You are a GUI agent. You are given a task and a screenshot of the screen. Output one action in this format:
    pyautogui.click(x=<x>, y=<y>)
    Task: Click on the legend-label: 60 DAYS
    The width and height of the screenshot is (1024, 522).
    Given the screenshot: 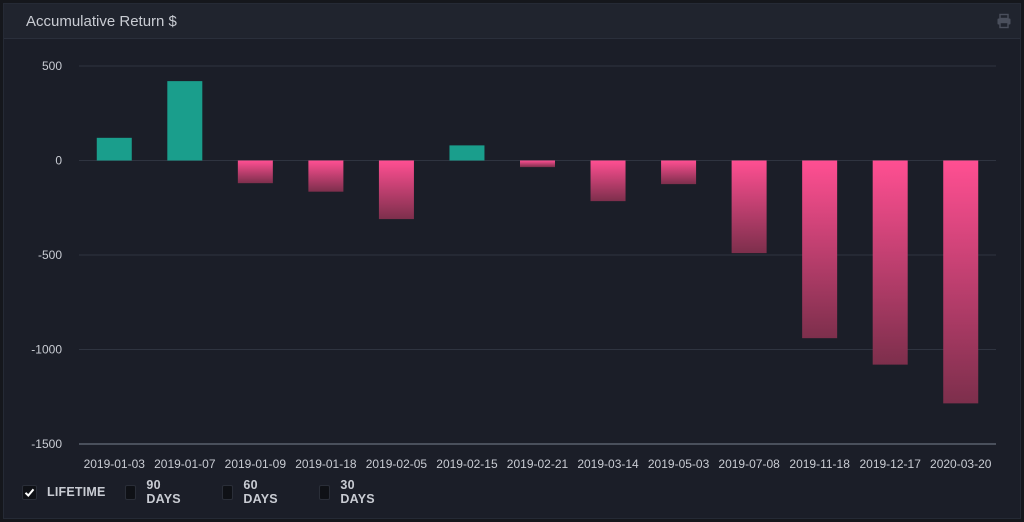 What is the action you would take?
    pyautogui.click(x=260, y=492)
    